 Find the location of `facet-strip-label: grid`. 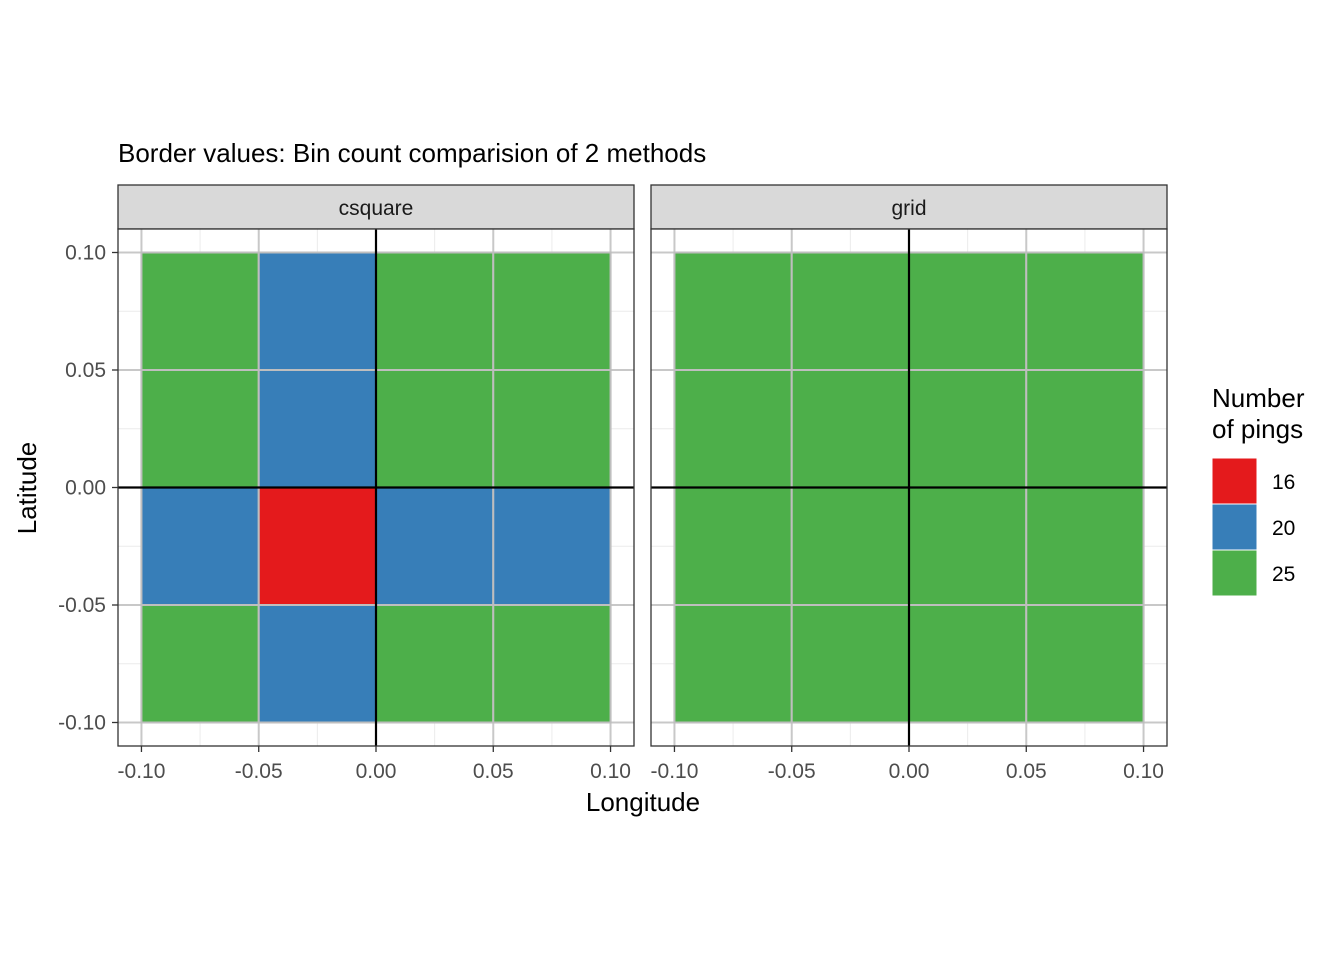

facet-strip-label: grid is located at coordinates (908, 208).